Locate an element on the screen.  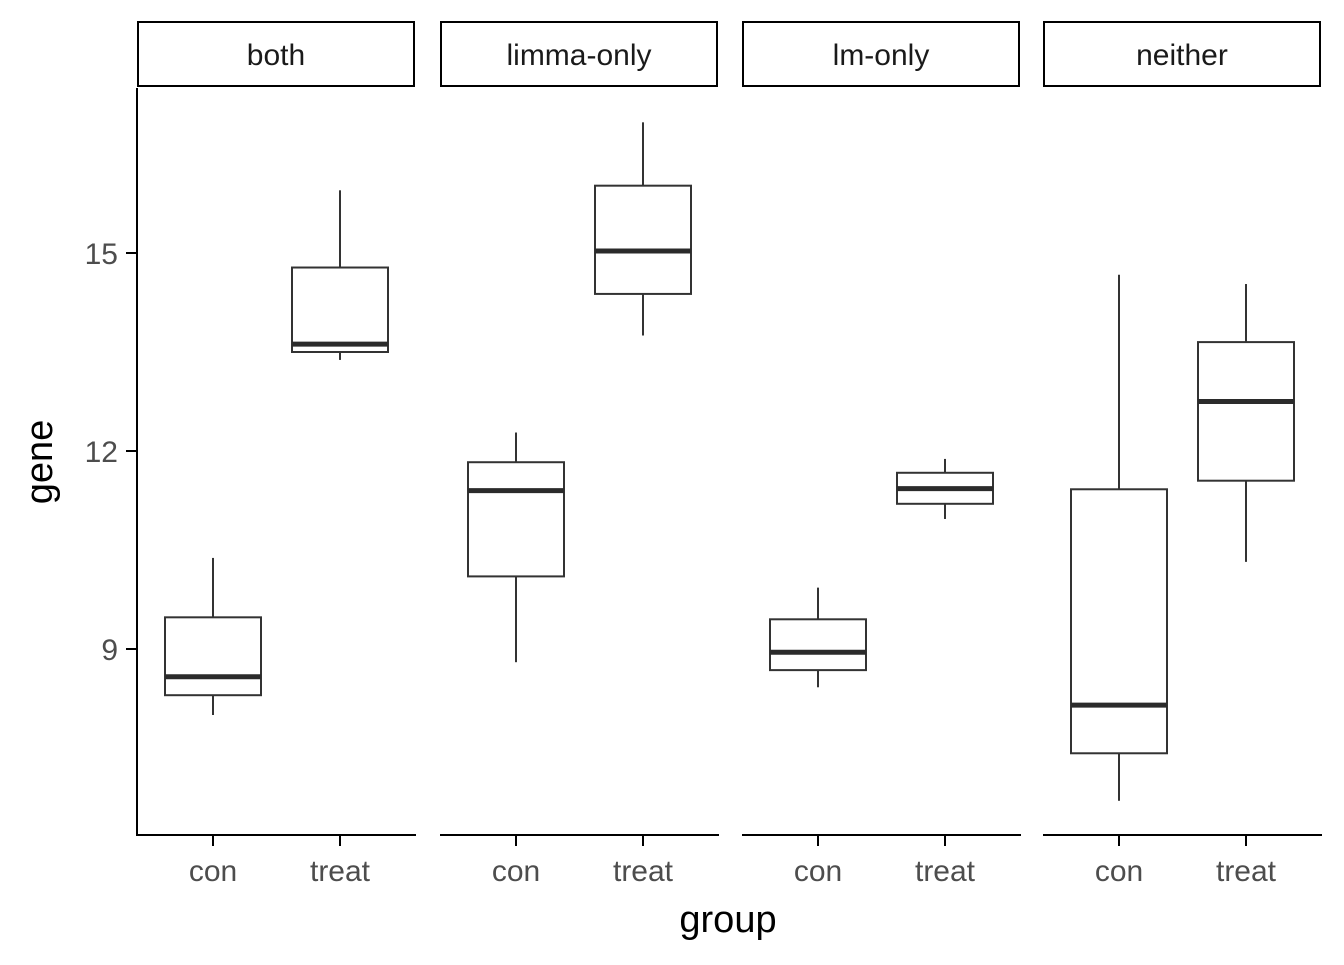
facet-strip-label: both is located at coordinates (276, 55).